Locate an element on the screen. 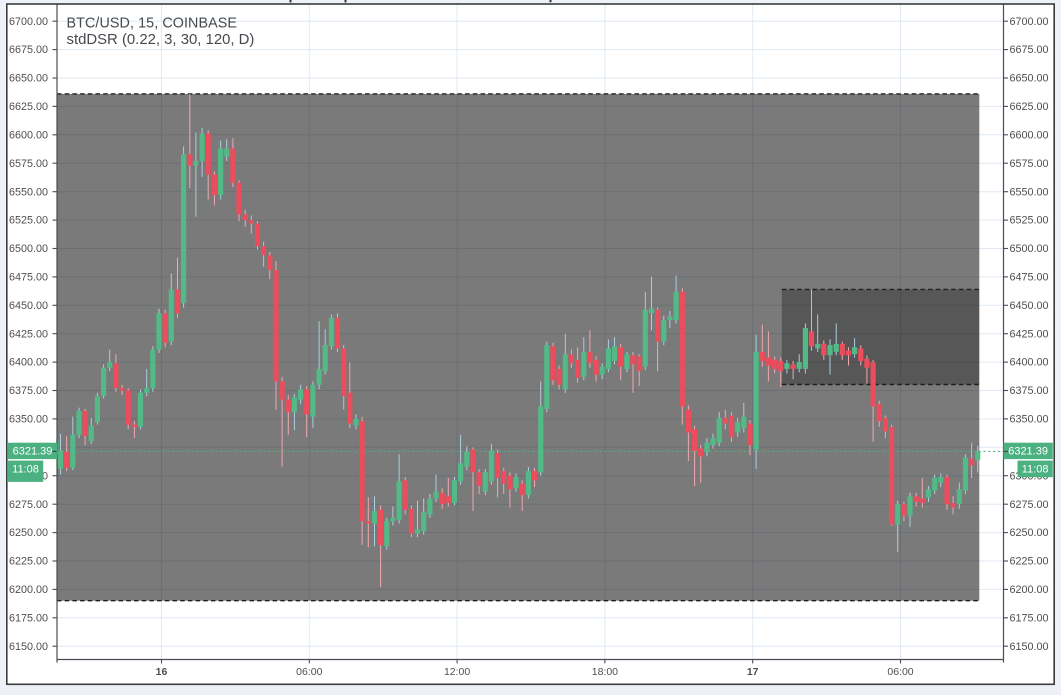 This screenshot has width=1061, height=695. svg-text: 12:00 is located at coordinates (457, 672).